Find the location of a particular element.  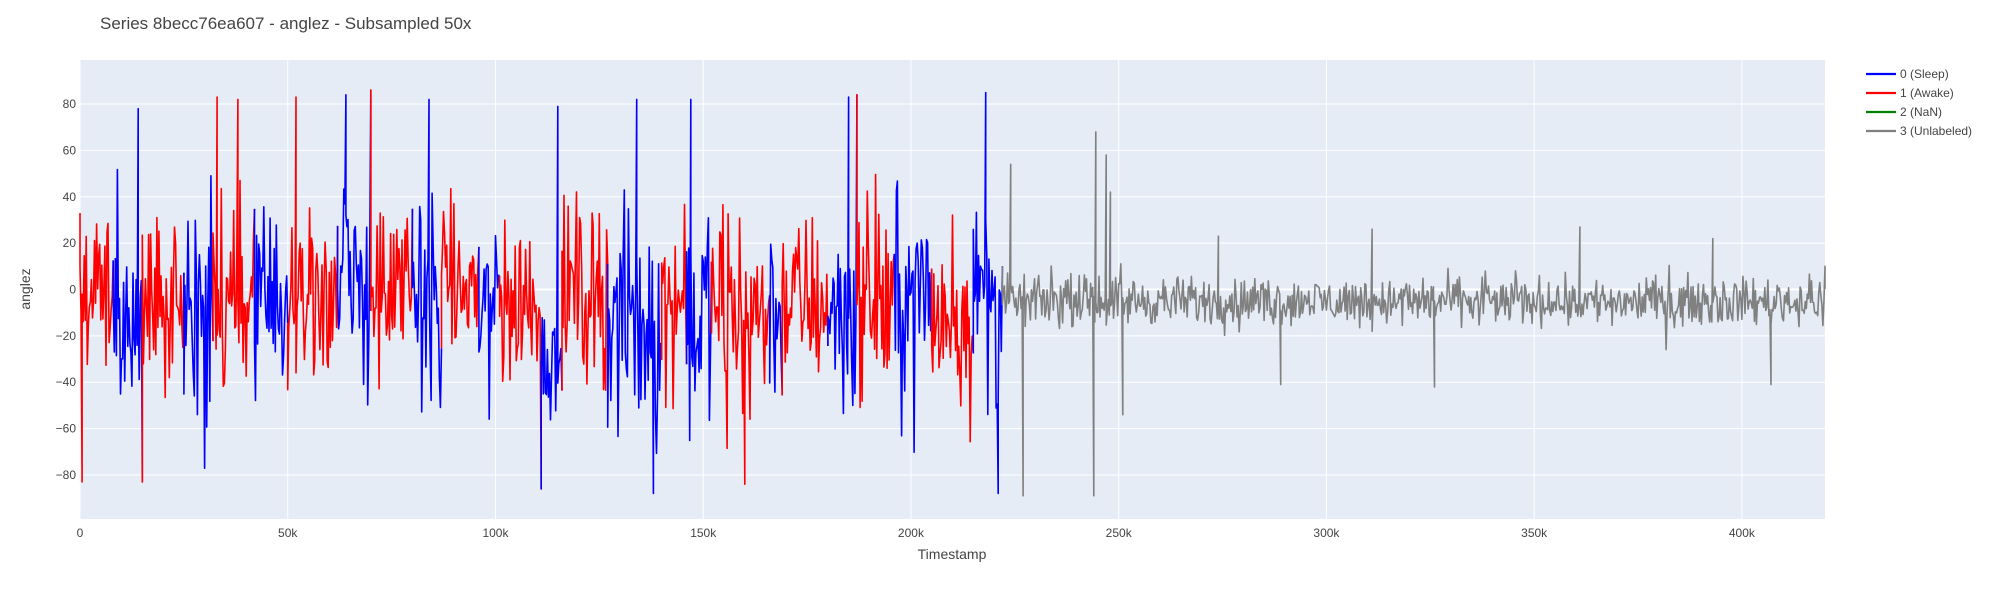

y-tick-label: 0 is located at coordinates (72, 290).